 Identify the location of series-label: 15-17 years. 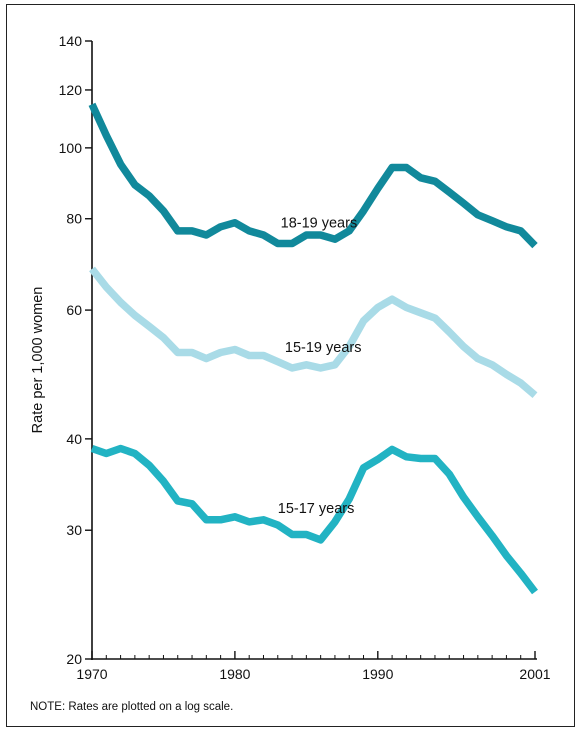
(316, 509).